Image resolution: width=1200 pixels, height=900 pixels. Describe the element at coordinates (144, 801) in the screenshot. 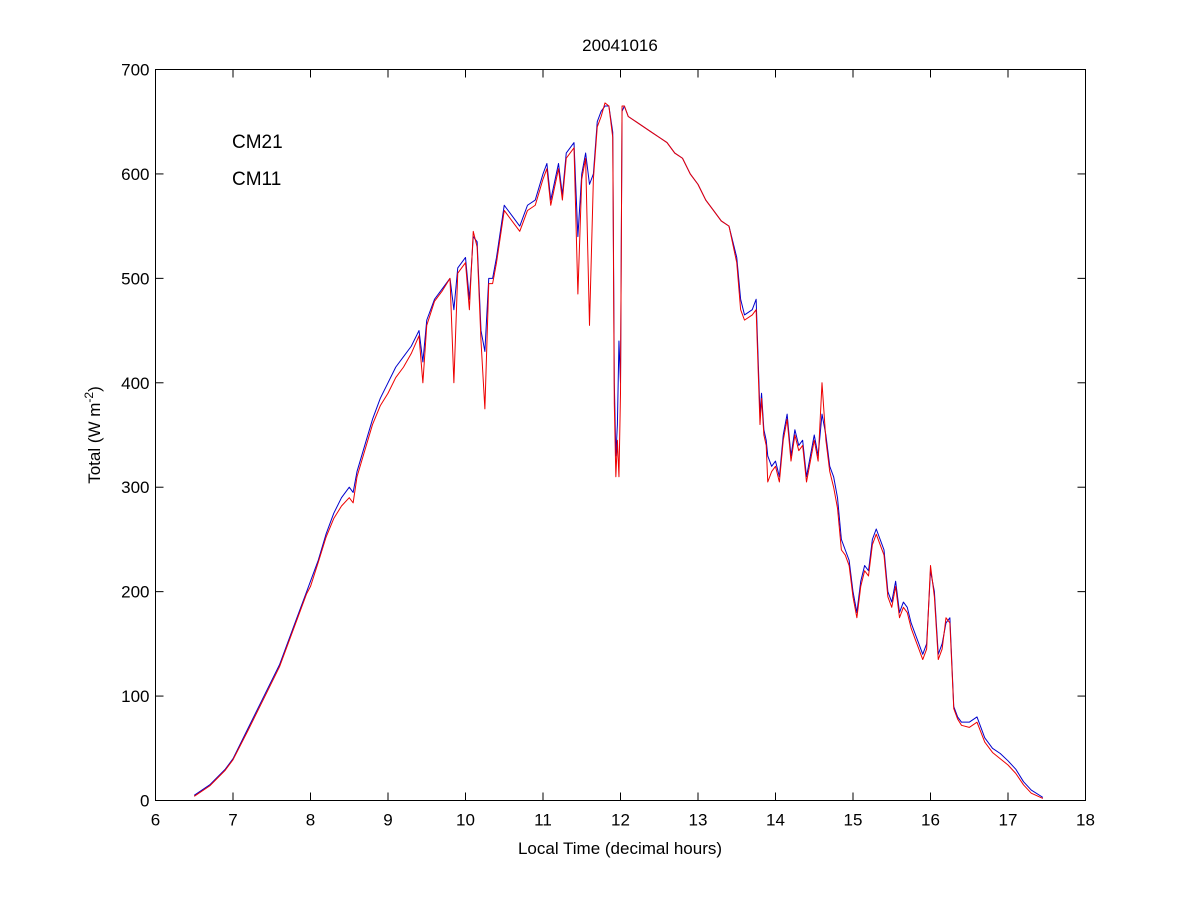

I see `y-tick-label: 0` at that location.